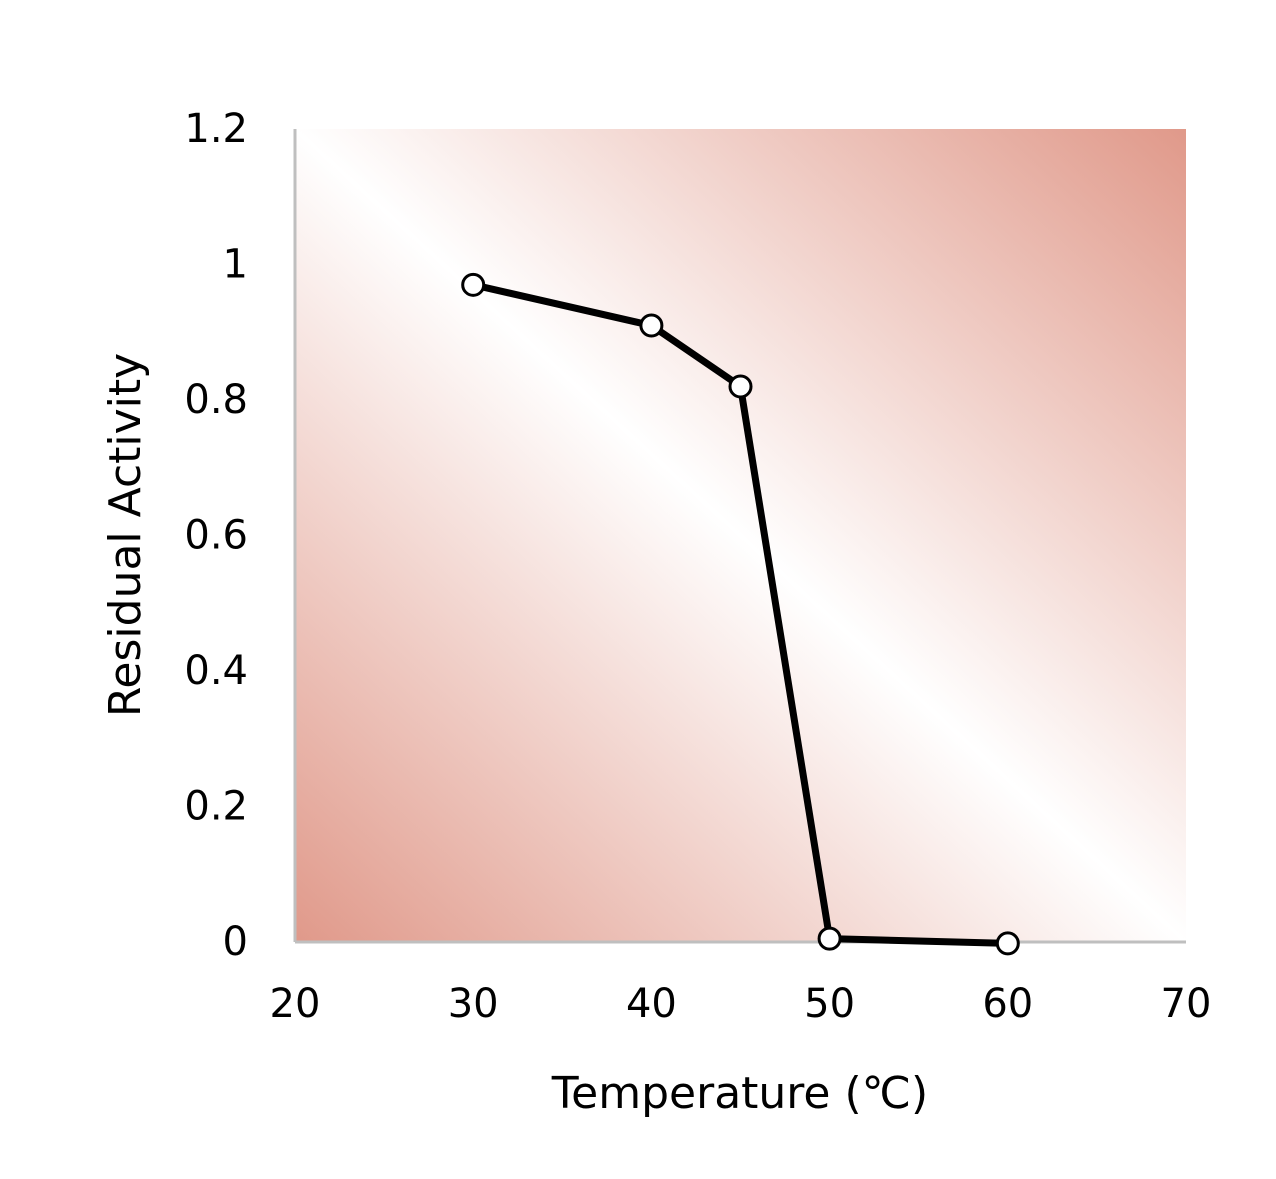 This screenshot has height=1179, width=1276. What do you see at coordinates (216, 129) in the screenshot?
I see `y-tick-label: 1.2` at bounding box center [216, 129].